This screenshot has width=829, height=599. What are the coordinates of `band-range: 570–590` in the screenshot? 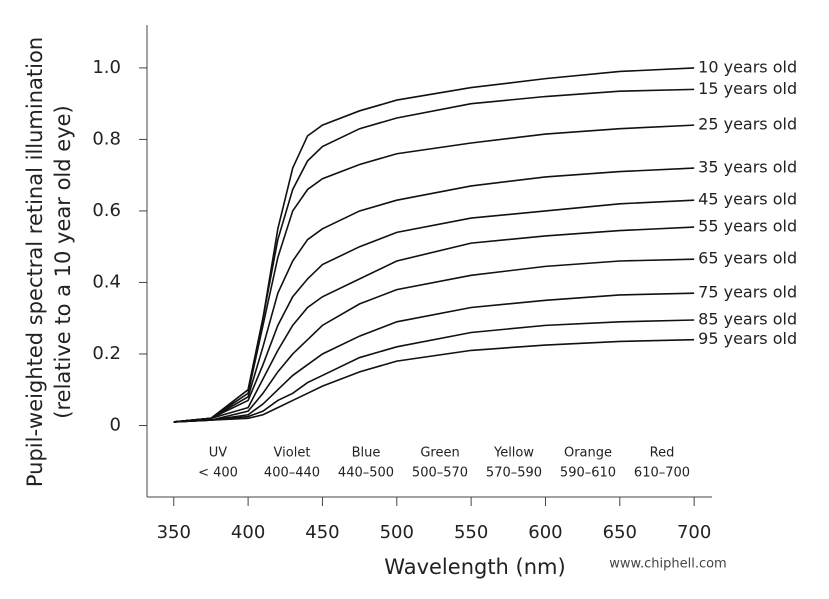 It's located at (514, 473).